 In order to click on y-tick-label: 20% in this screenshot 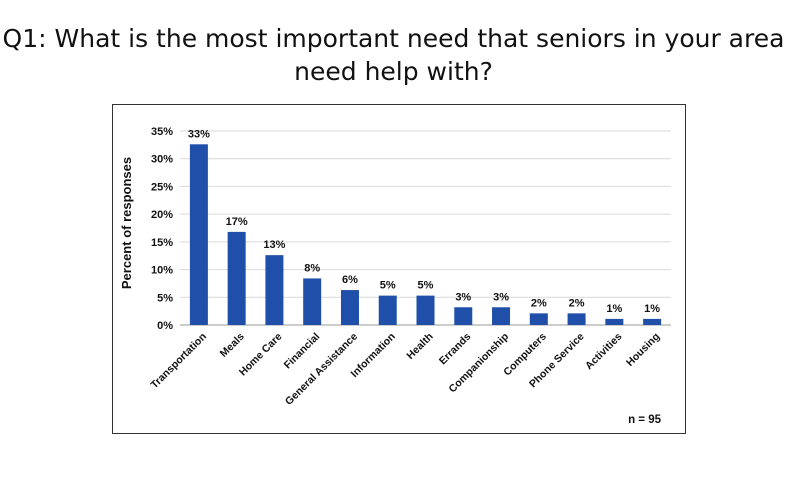, I will do `click(162, 215)`.